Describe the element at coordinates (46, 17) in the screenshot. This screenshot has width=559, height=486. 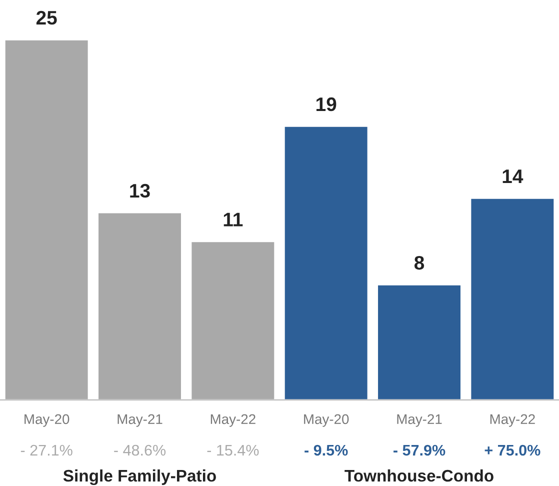
I see `data-label: 25` at that location.